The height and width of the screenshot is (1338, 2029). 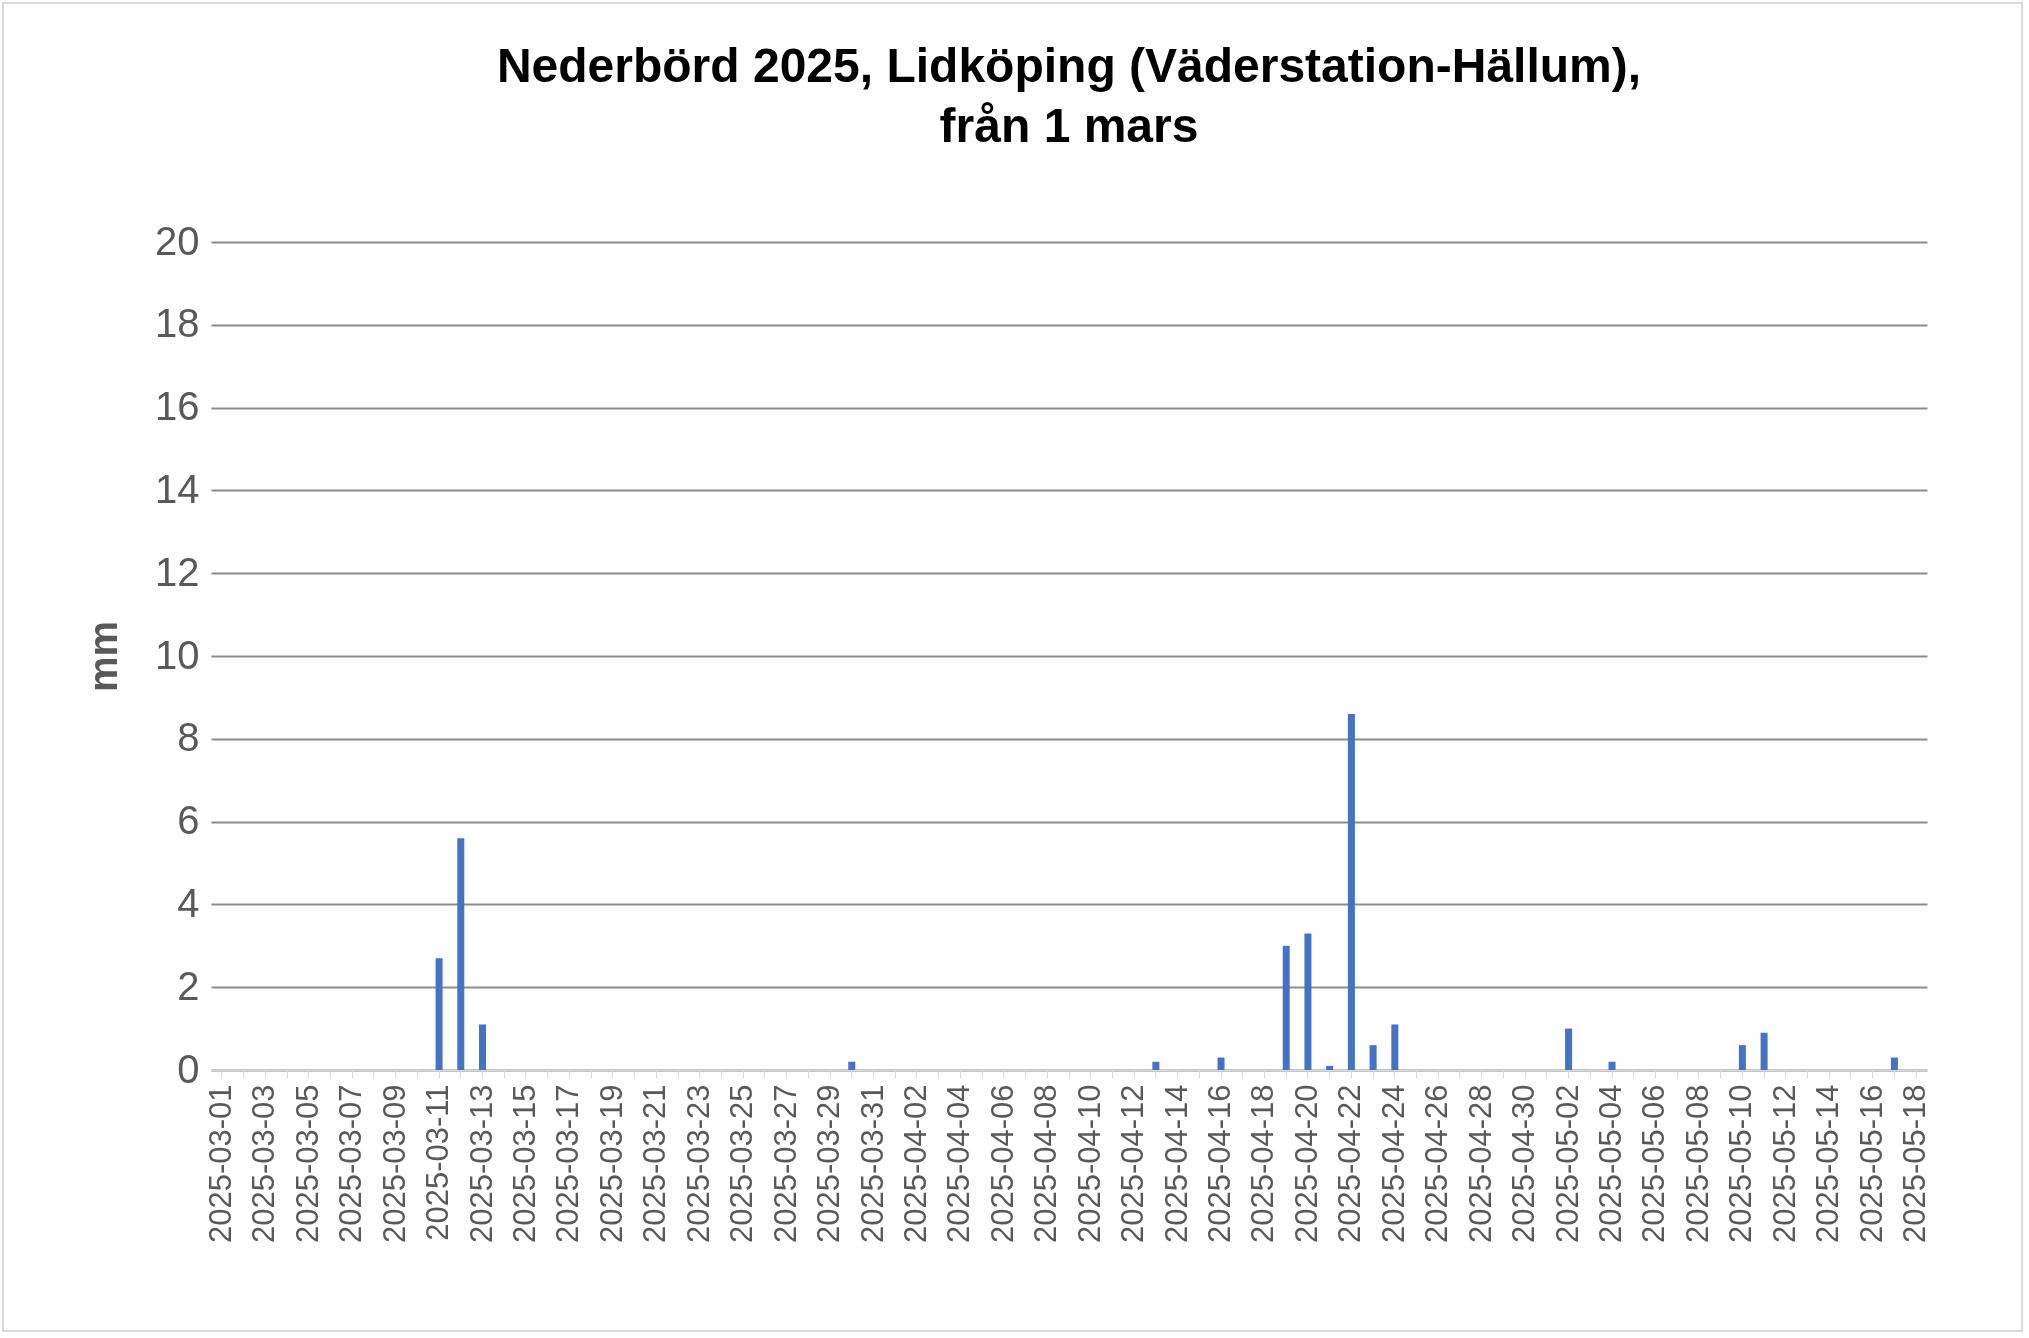 I want to click on x-tick-label: 2025-04-26, so click(x=1437, y=1164).